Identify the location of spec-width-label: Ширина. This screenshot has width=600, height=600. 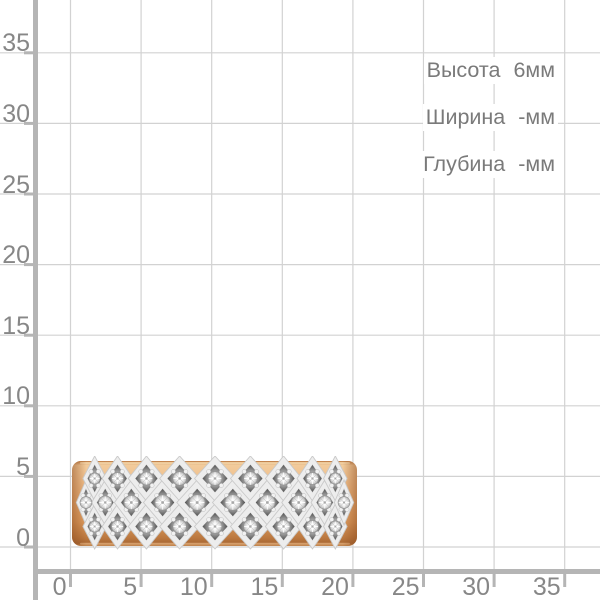
(465, 117).